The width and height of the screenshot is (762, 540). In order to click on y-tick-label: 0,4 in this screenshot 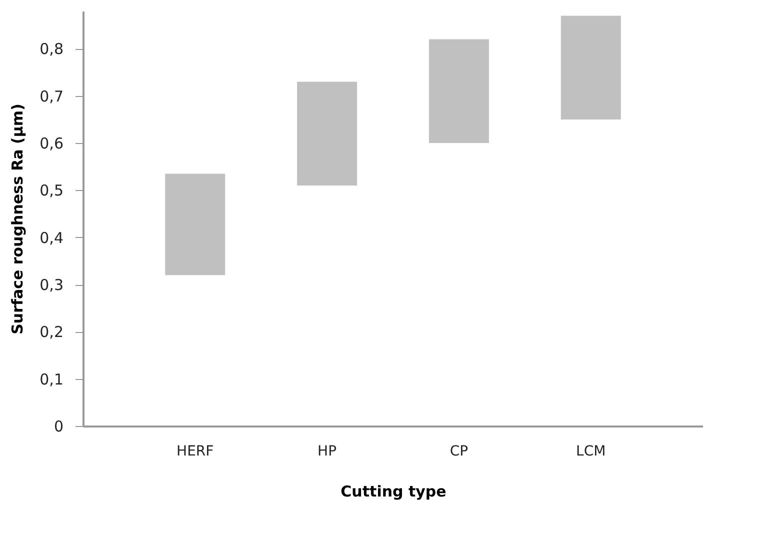, I will do `click(52, 237)`.